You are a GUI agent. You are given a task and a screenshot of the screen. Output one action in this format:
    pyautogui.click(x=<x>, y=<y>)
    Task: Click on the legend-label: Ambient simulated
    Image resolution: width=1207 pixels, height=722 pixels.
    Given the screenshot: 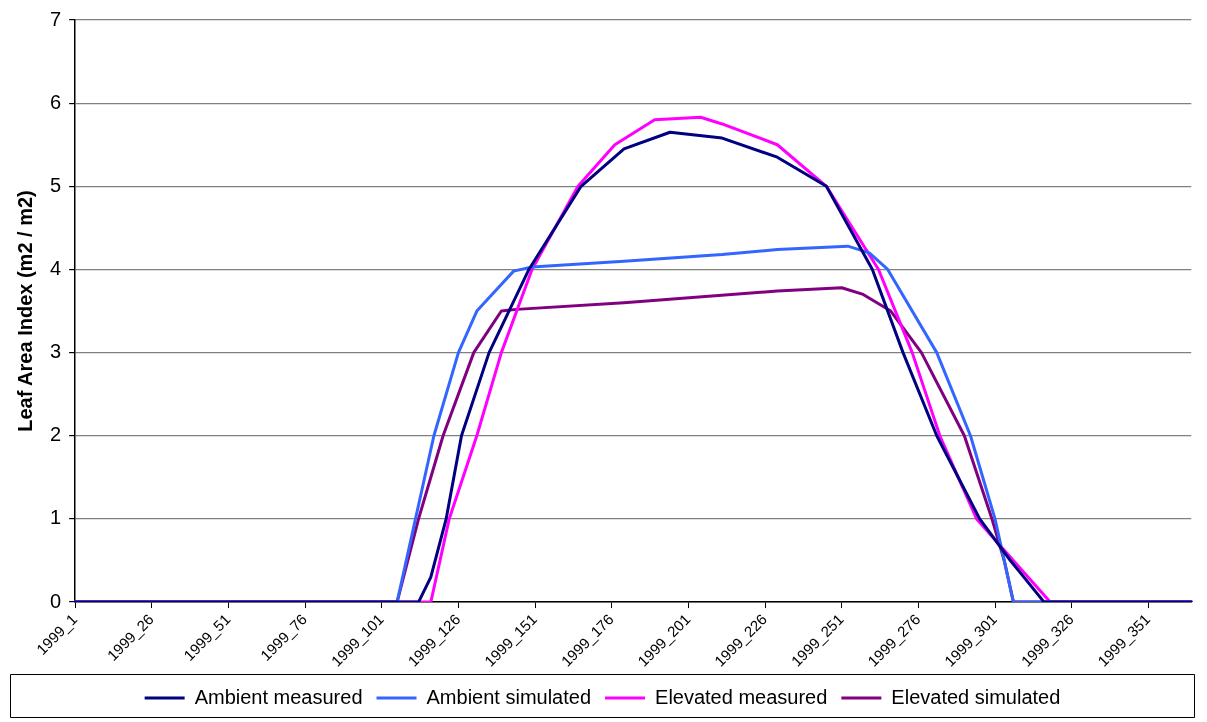 What is the action you would take?
    pyautogui.click(x=509, y=696)
    